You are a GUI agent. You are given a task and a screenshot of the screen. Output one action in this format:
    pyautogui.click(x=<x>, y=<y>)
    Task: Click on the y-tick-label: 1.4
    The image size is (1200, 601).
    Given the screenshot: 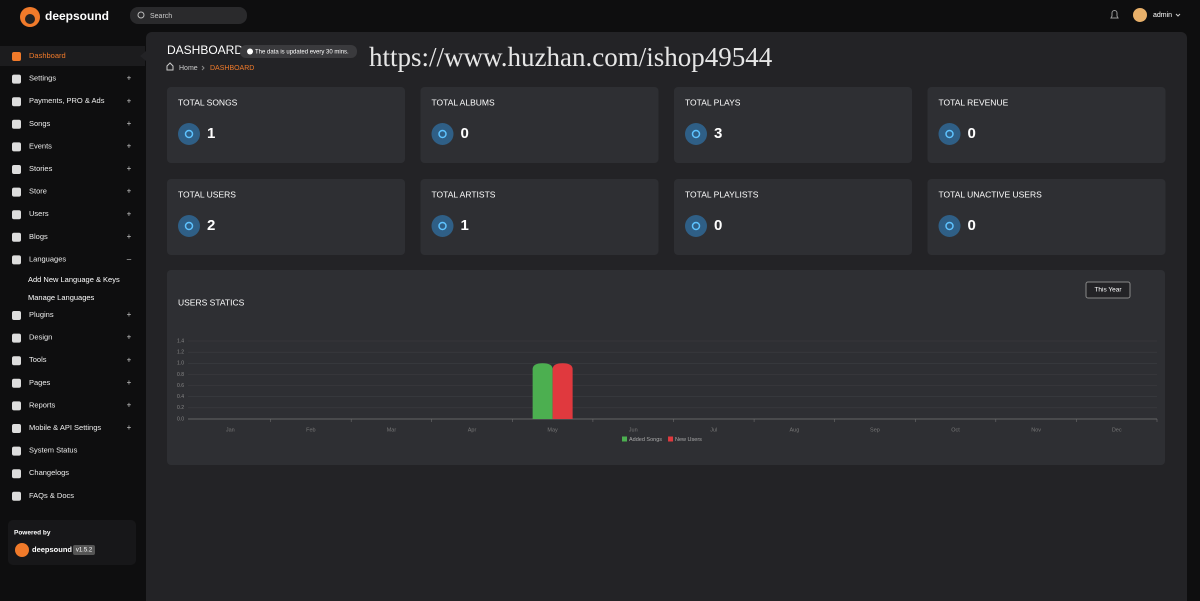 What is the action you would take?
    pyautogui.click(x=180, y=341)
    